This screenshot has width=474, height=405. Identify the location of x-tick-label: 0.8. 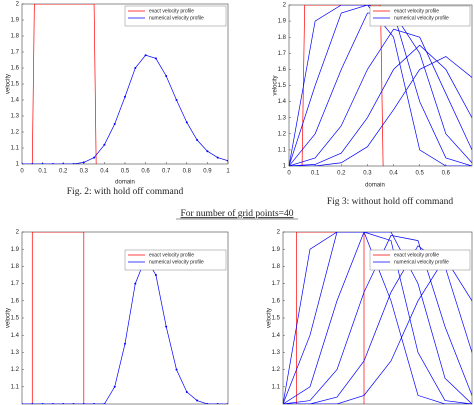
(187, 172).